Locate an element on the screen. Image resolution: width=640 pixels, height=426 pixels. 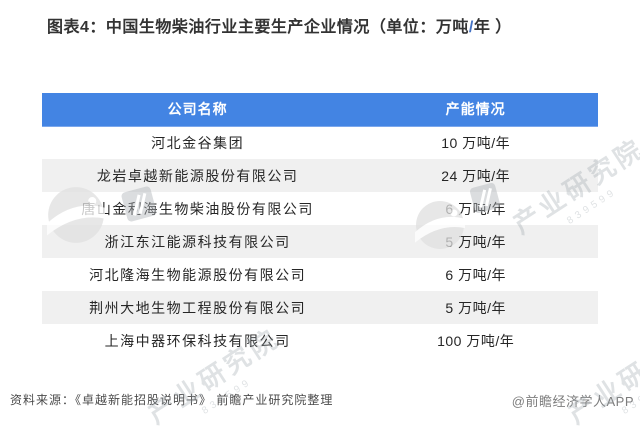
table-row: 河北隆海生物能源股份有限公司 6 万吨/年 is located at coordinates (320, 274).